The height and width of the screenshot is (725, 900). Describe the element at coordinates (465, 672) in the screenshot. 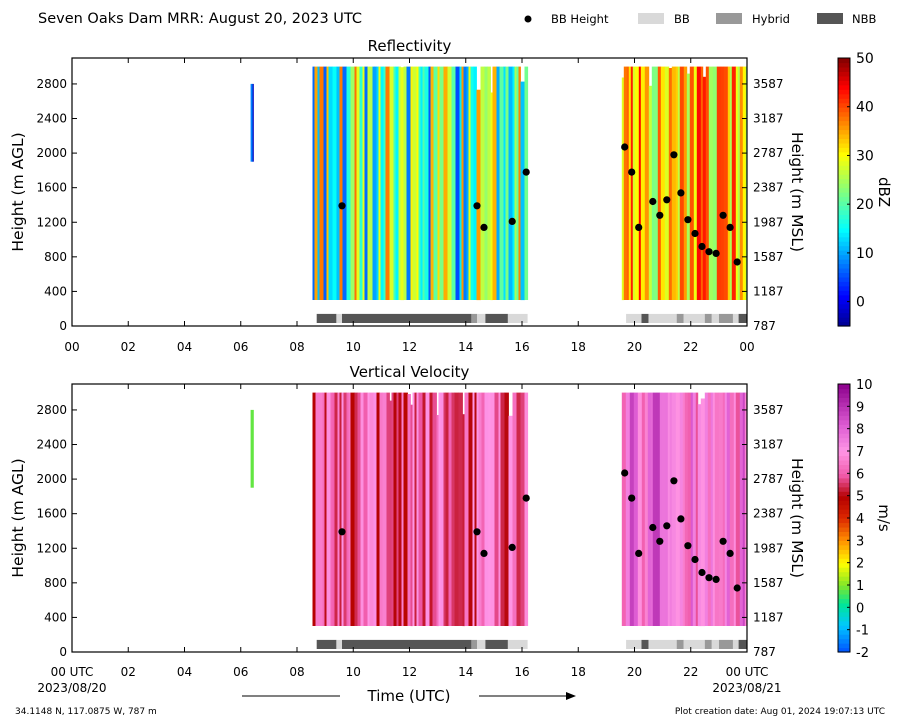

I see `x-tick-label: 14` at that location.